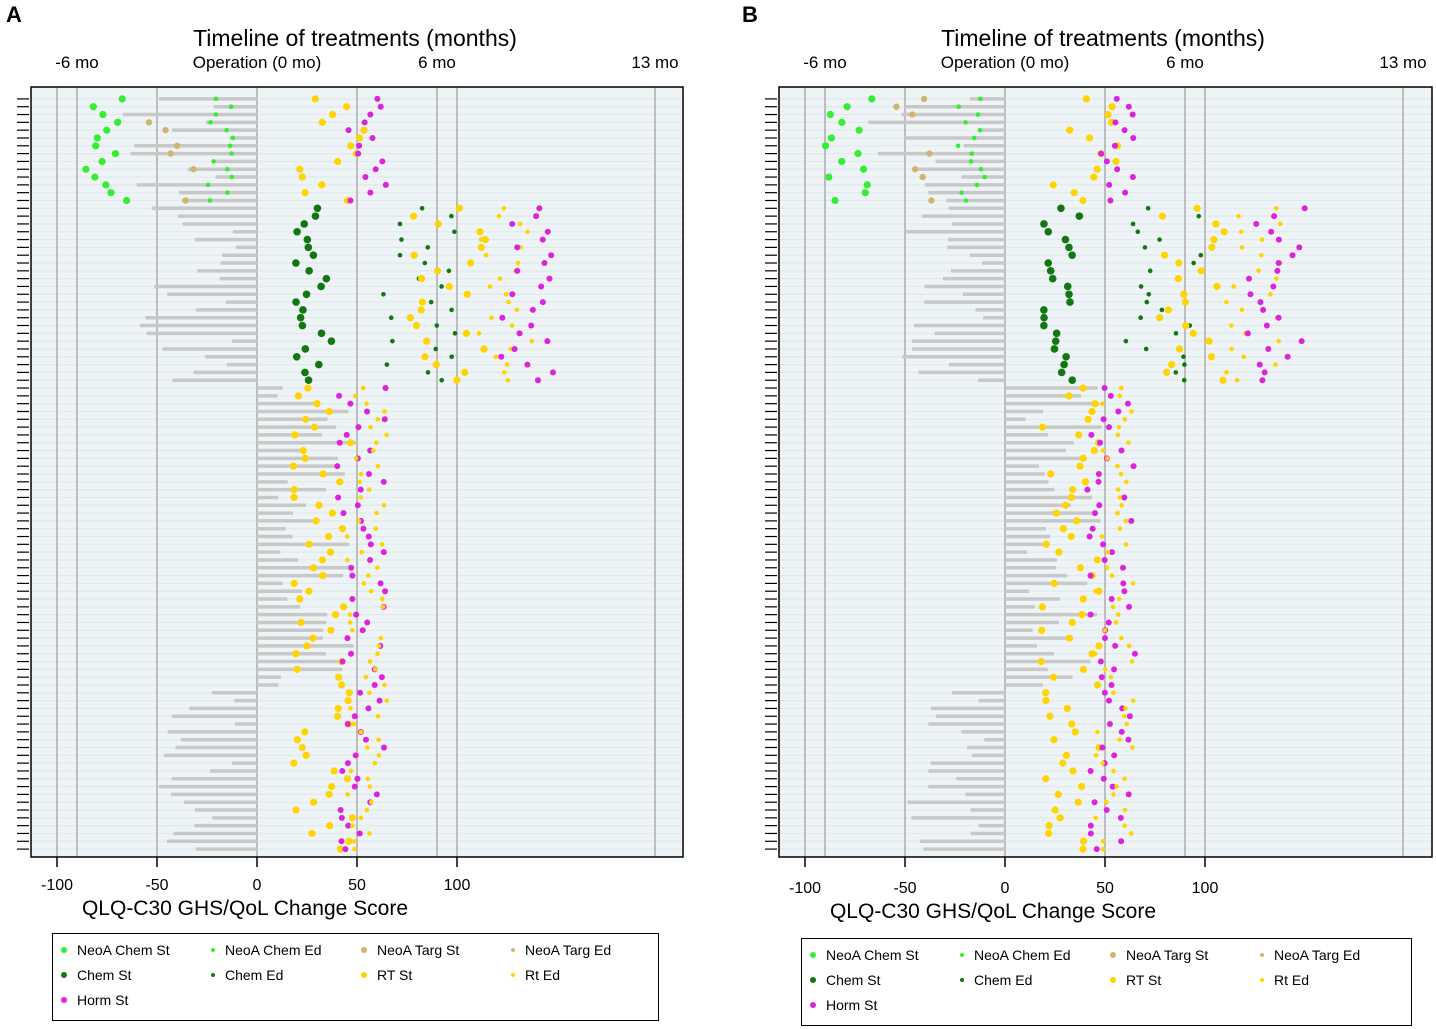 The height and width of the screenshot is (1029, 1436). What do you see at coordinates (1005, 888) in the screenshot?
I see `x-tick-label: 0` at bounding box center [1005, 888].